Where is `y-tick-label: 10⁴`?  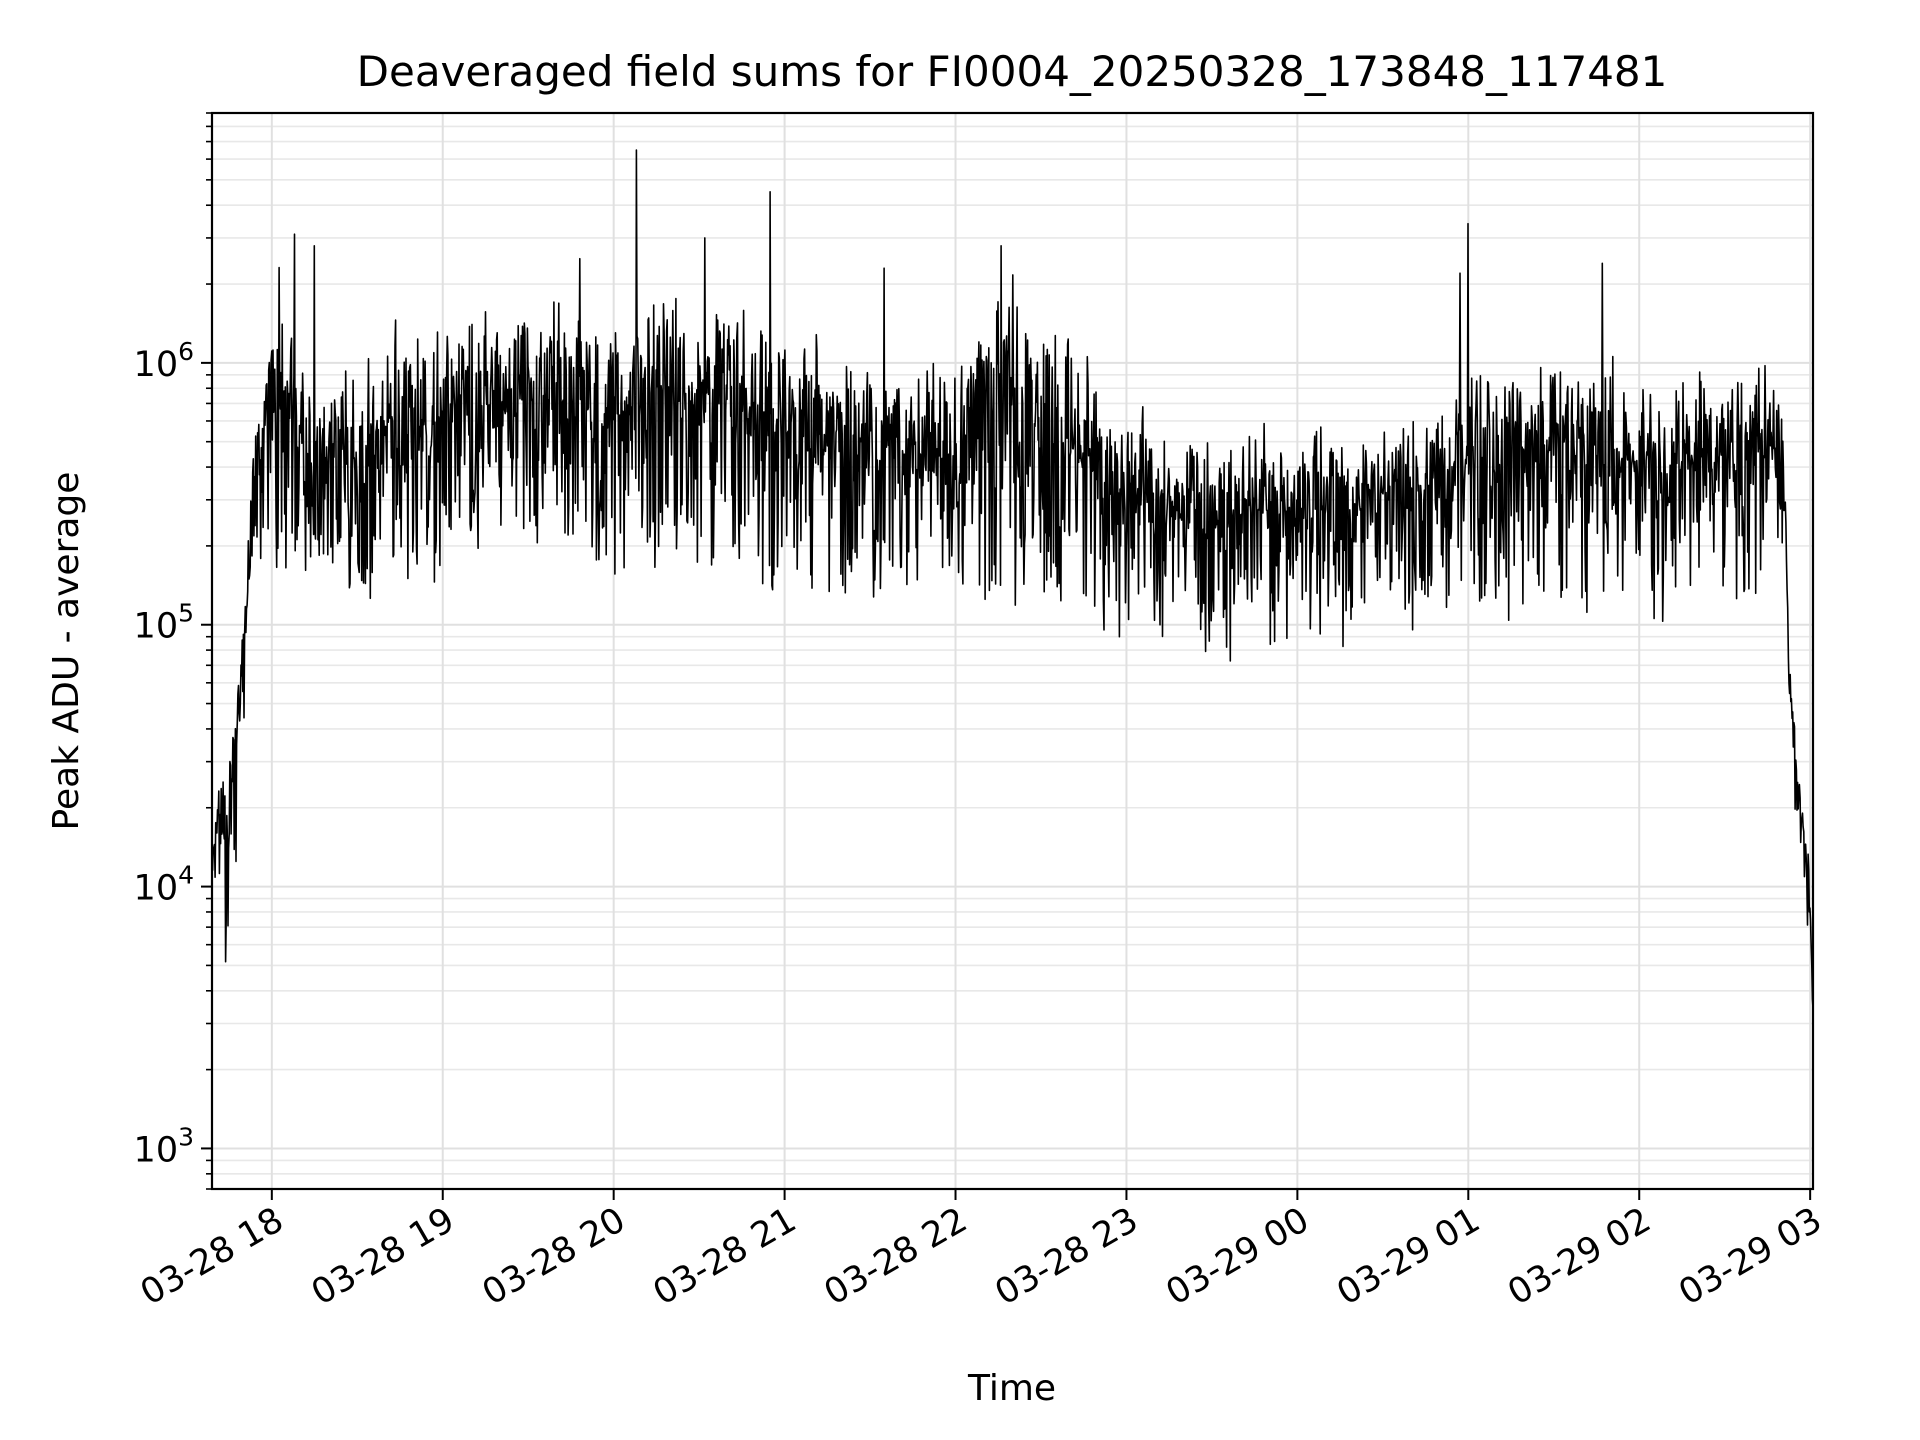 y-tick-label: 10⁴ is located at coordinates (164, 885).